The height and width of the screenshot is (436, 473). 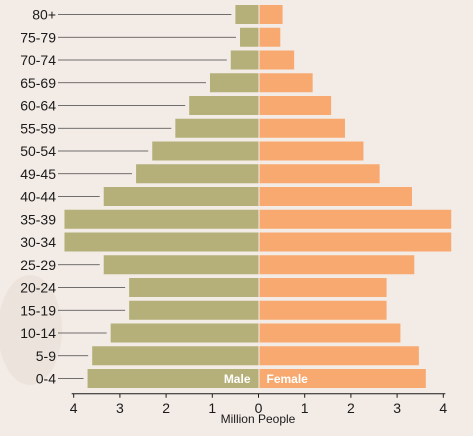 I want to click on age-label-40-44: 40-44, so click(x=38, y=197).